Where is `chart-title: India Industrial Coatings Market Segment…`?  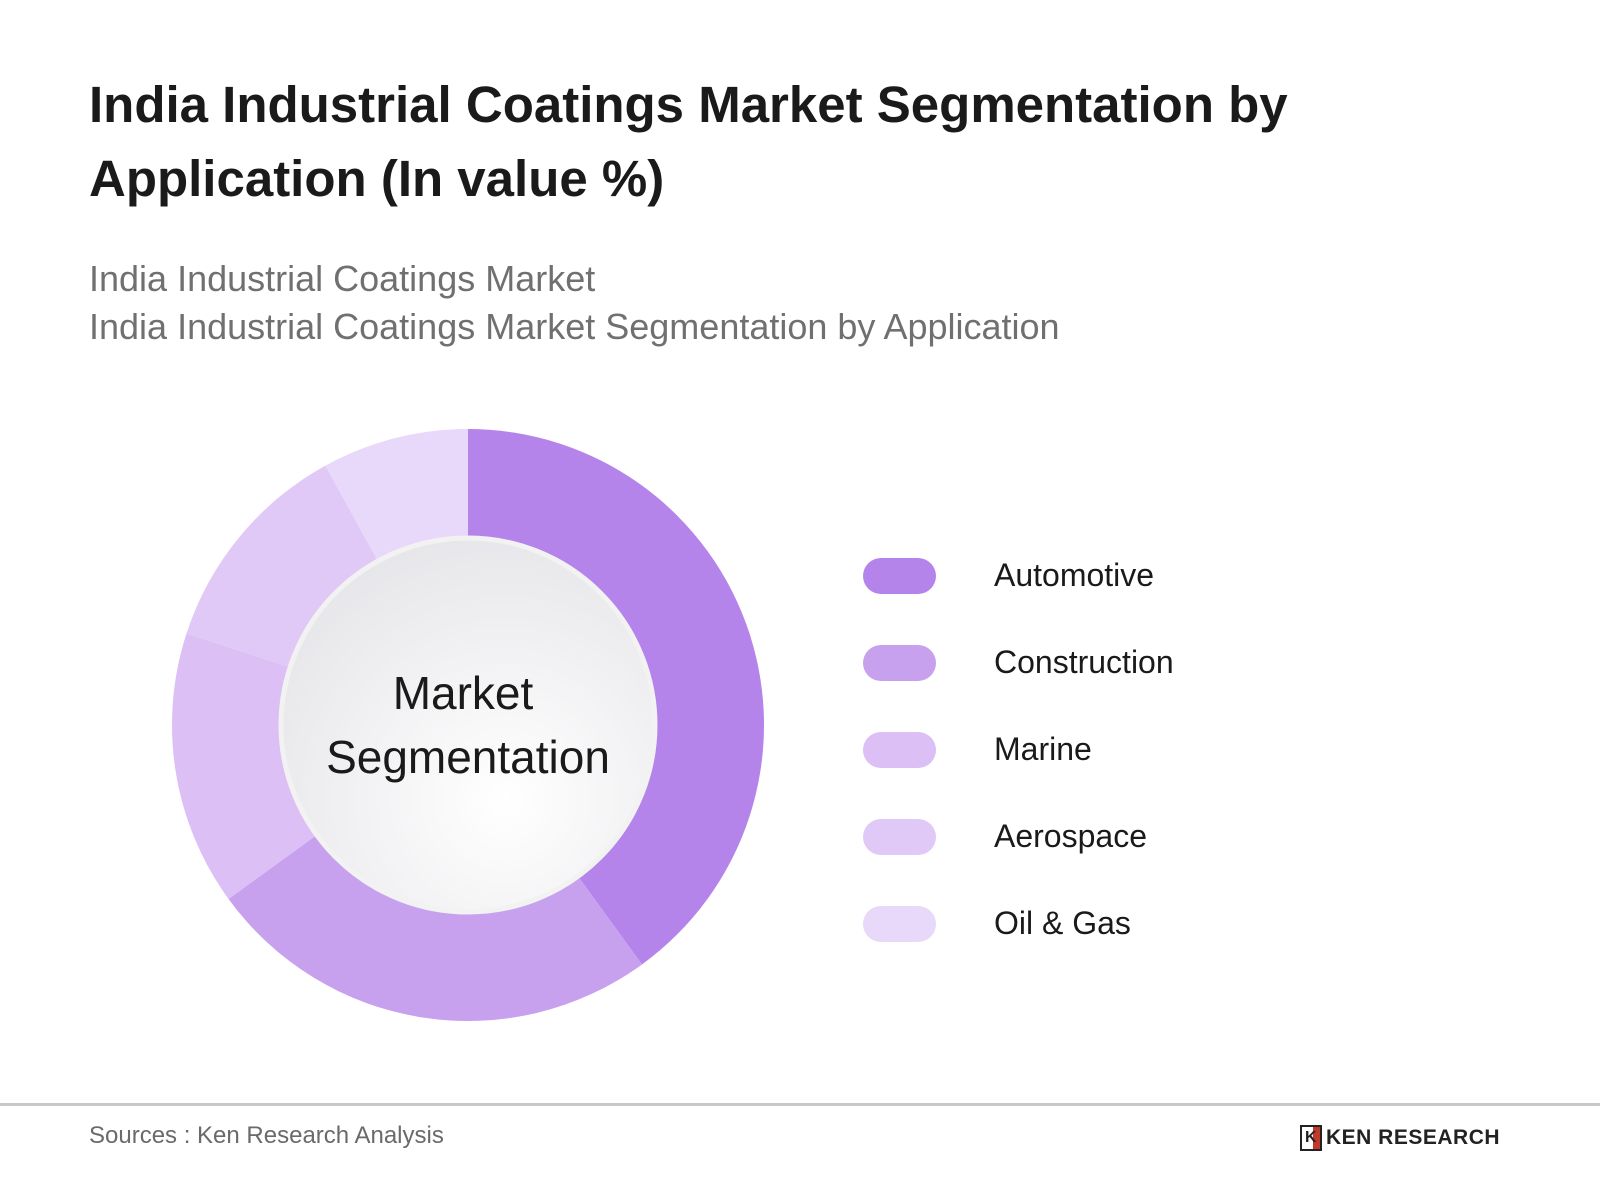 chart-title: India Industrial Coatings Market Segment… is located at coordinates (688, 141).